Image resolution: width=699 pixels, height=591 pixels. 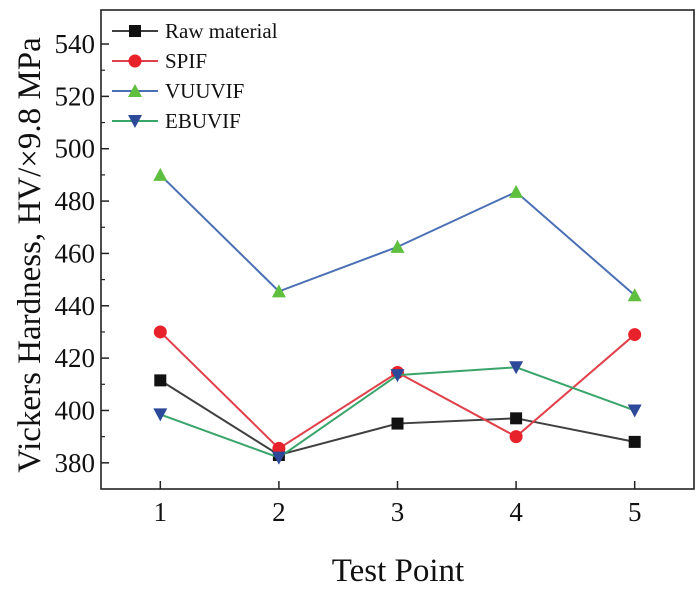 What do you see at coordinates (75, 96) in the screenshot?
I see `y-tick-label: 520` at bounding box center [75, 96].